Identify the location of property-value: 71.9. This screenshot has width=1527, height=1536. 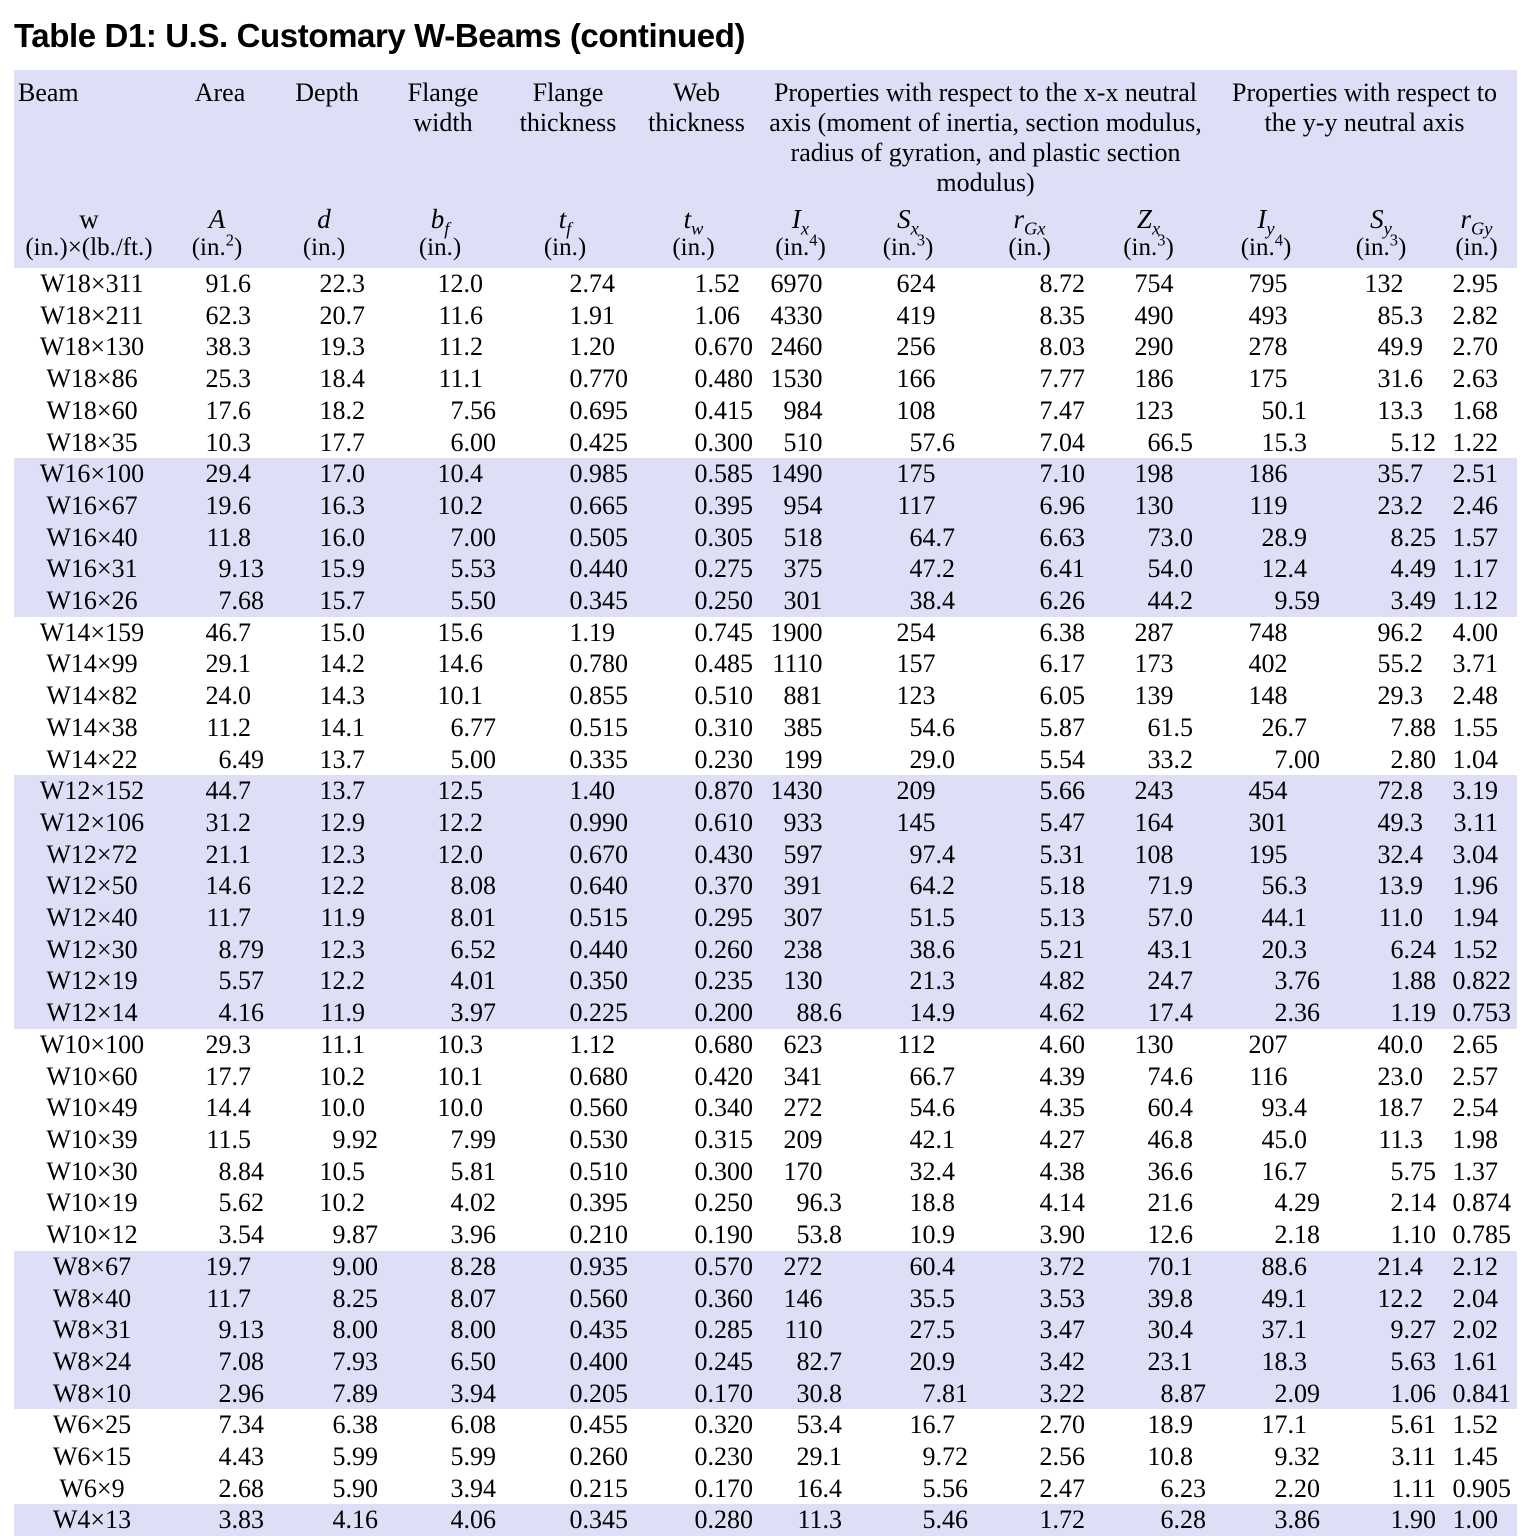
(1170, 886).